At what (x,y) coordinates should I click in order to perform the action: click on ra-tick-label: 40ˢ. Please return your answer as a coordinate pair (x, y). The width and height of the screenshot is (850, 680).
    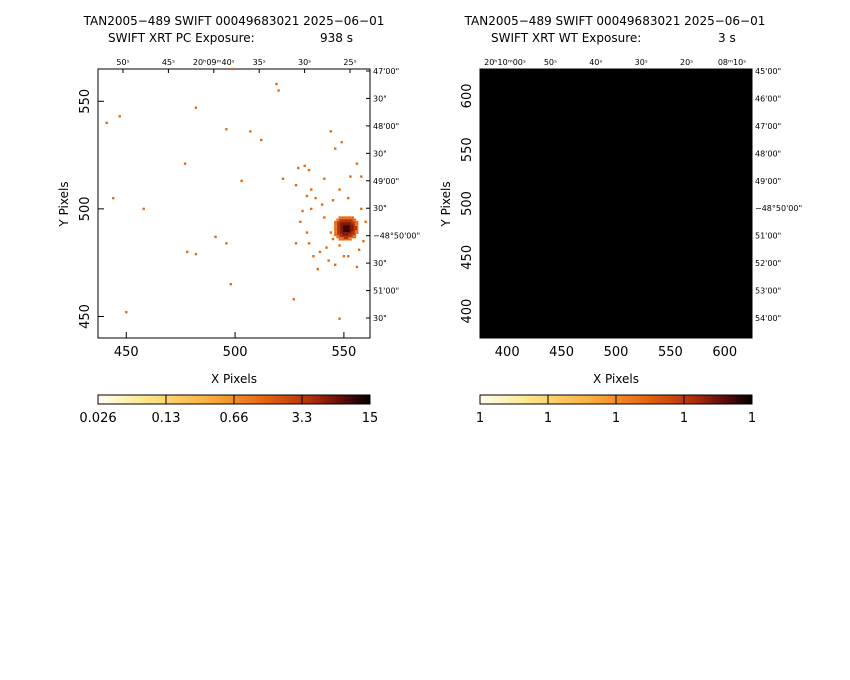
    Looking at the image, I should click on (595, 62).